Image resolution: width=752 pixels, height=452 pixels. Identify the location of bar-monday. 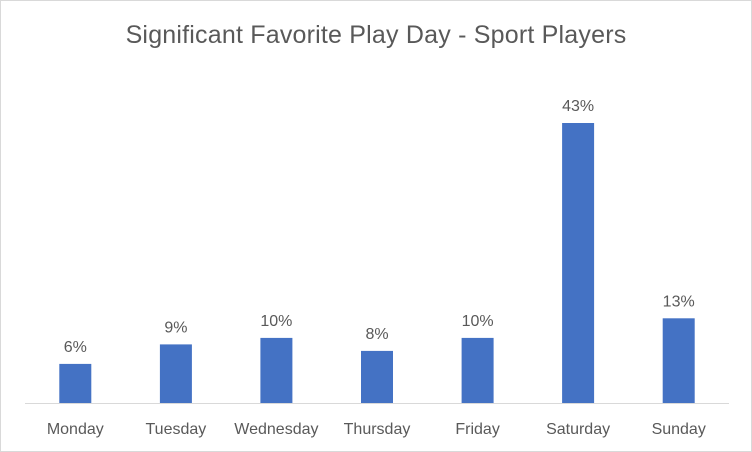
(75, 383).